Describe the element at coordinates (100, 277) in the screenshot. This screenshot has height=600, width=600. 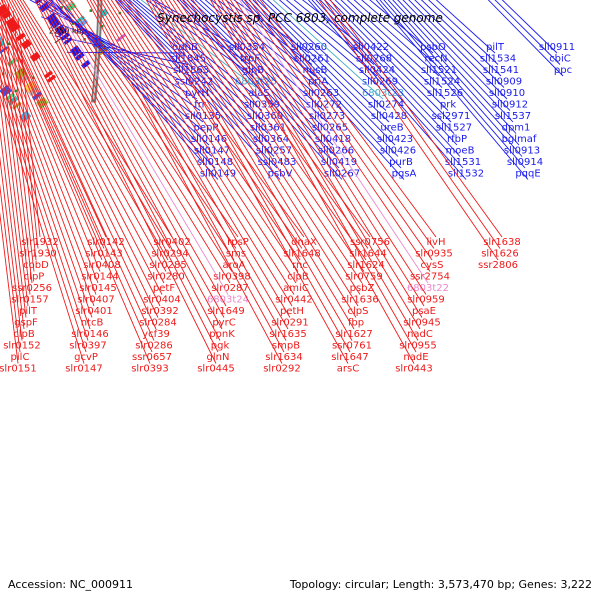
I see `gene-label: slr0144` at that location.